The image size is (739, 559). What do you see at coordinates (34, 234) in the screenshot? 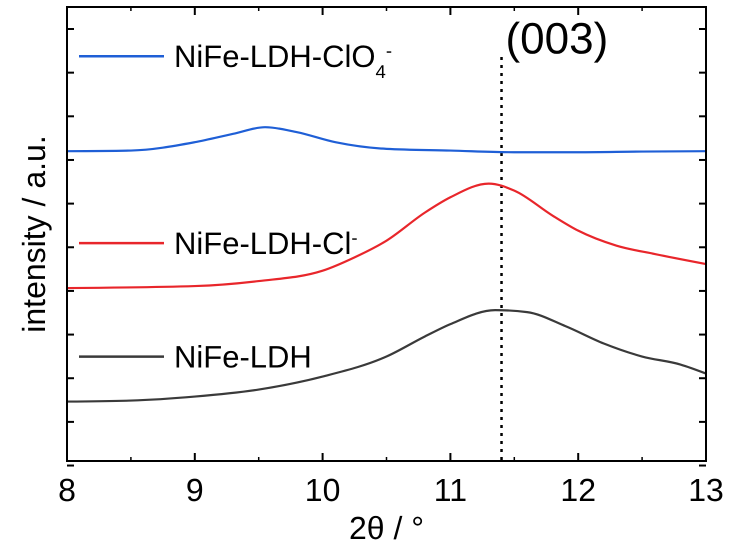
I see `y-axis-title: intensity / a.u.` at bounding box center [34, 234].